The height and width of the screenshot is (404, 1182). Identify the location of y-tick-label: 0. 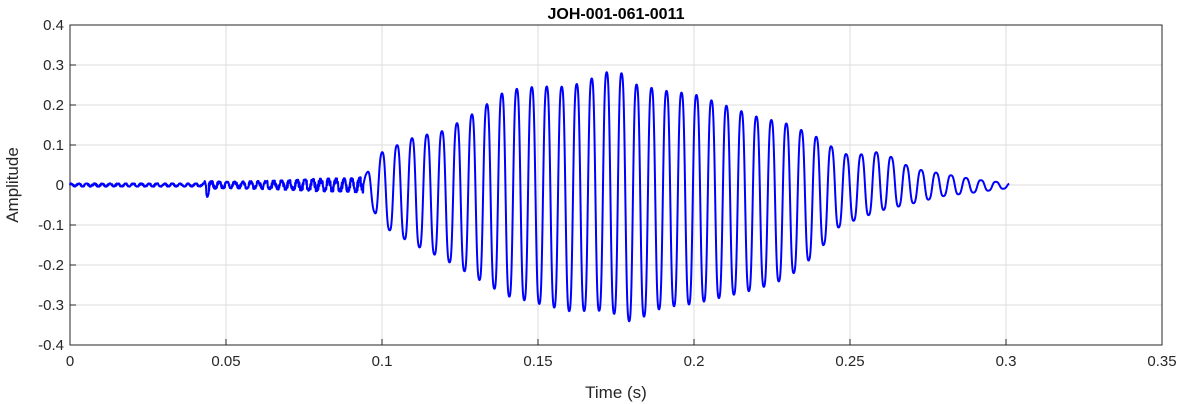
(60, 185).